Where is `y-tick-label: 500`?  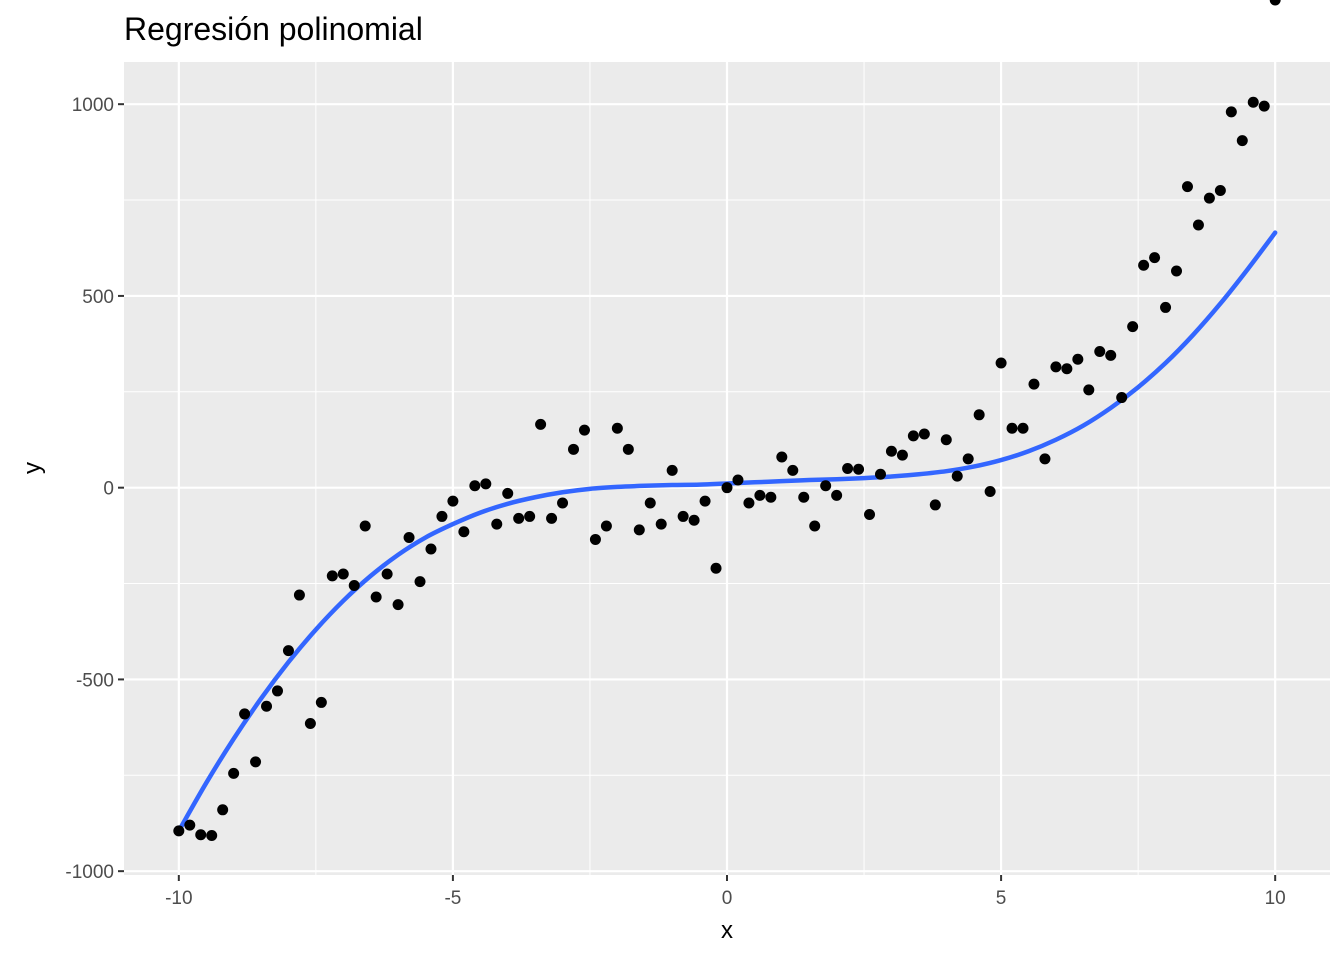 y-tick-label: 500 is located at coordinates (98, 297).